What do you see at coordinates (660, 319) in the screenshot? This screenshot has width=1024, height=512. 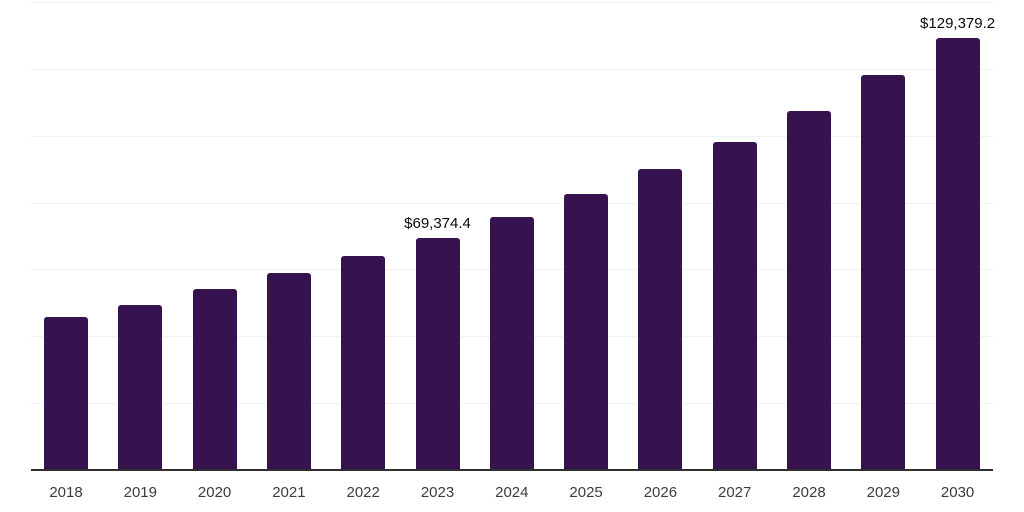 I see `bar-2026` at bounding box center [660, 319].